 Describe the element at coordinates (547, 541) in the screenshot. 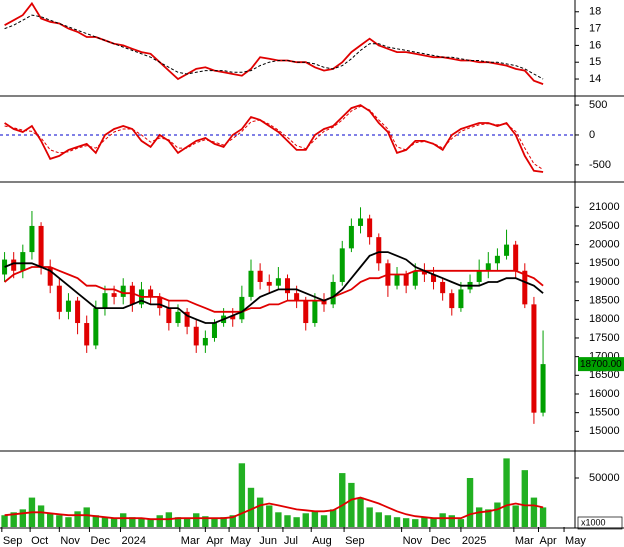

I see `x-tick-label: Apr` at that location.